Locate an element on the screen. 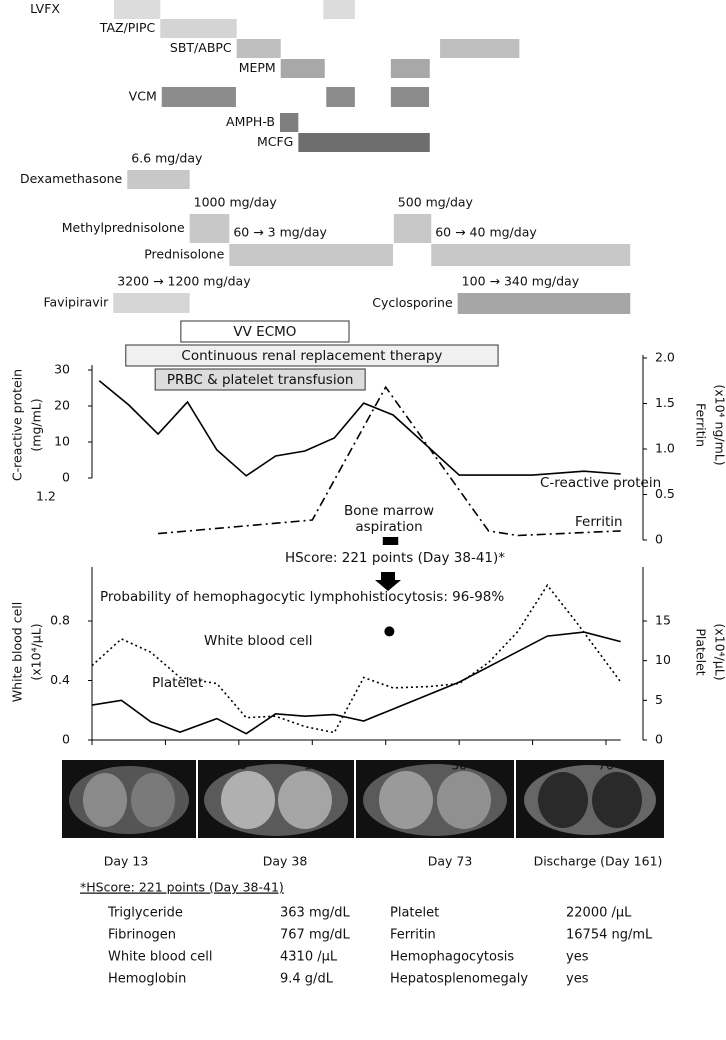 The width and height of the screenshot is (726, 1040). y-tick-label: 0.8 is located at coordinates (60, 620).